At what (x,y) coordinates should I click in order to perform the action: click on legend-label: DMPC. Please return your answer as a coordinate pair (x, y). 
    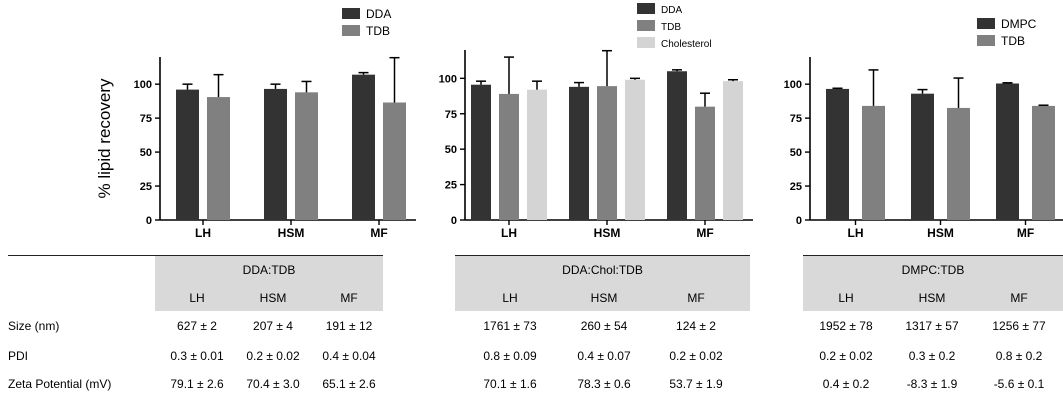
    Looking at the image, I should click on (1019, 24).